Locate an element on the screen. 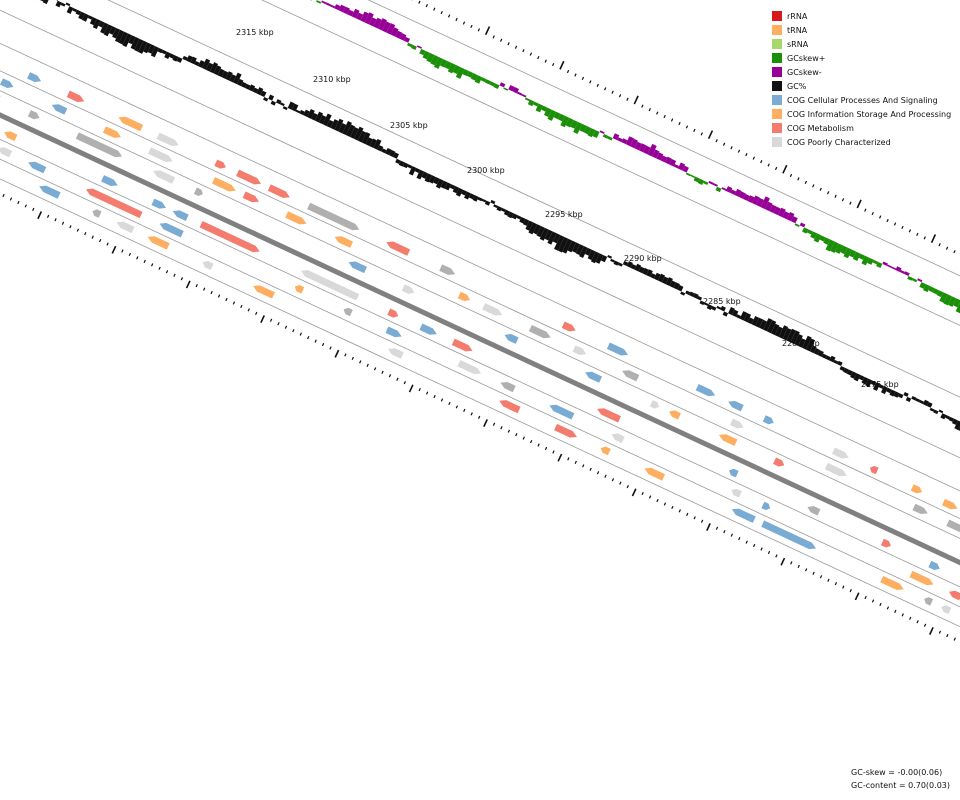  legend-label: sRNA is located at coordinates (798, 44).